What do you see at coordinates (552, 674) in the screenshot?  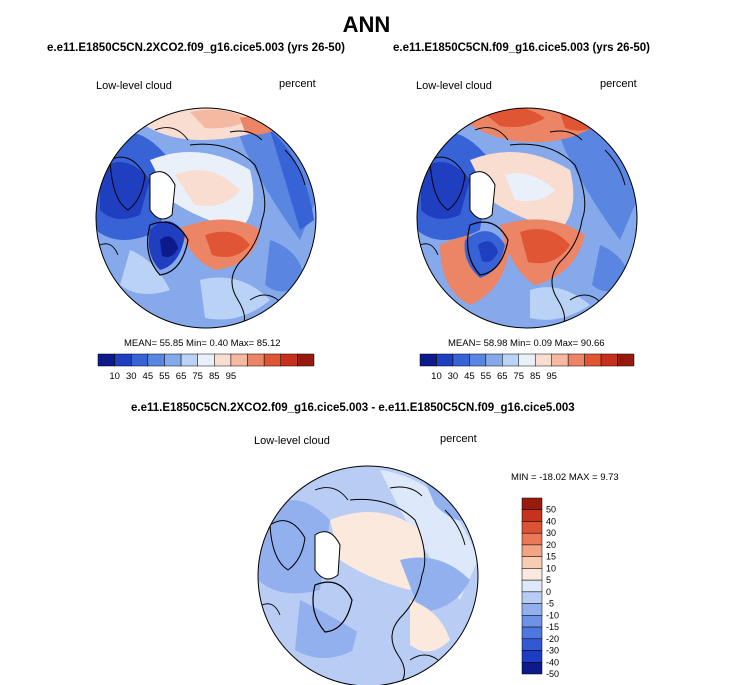 I see `diff-colorbar-tick-label: -50` at bounding box center [552, 674].